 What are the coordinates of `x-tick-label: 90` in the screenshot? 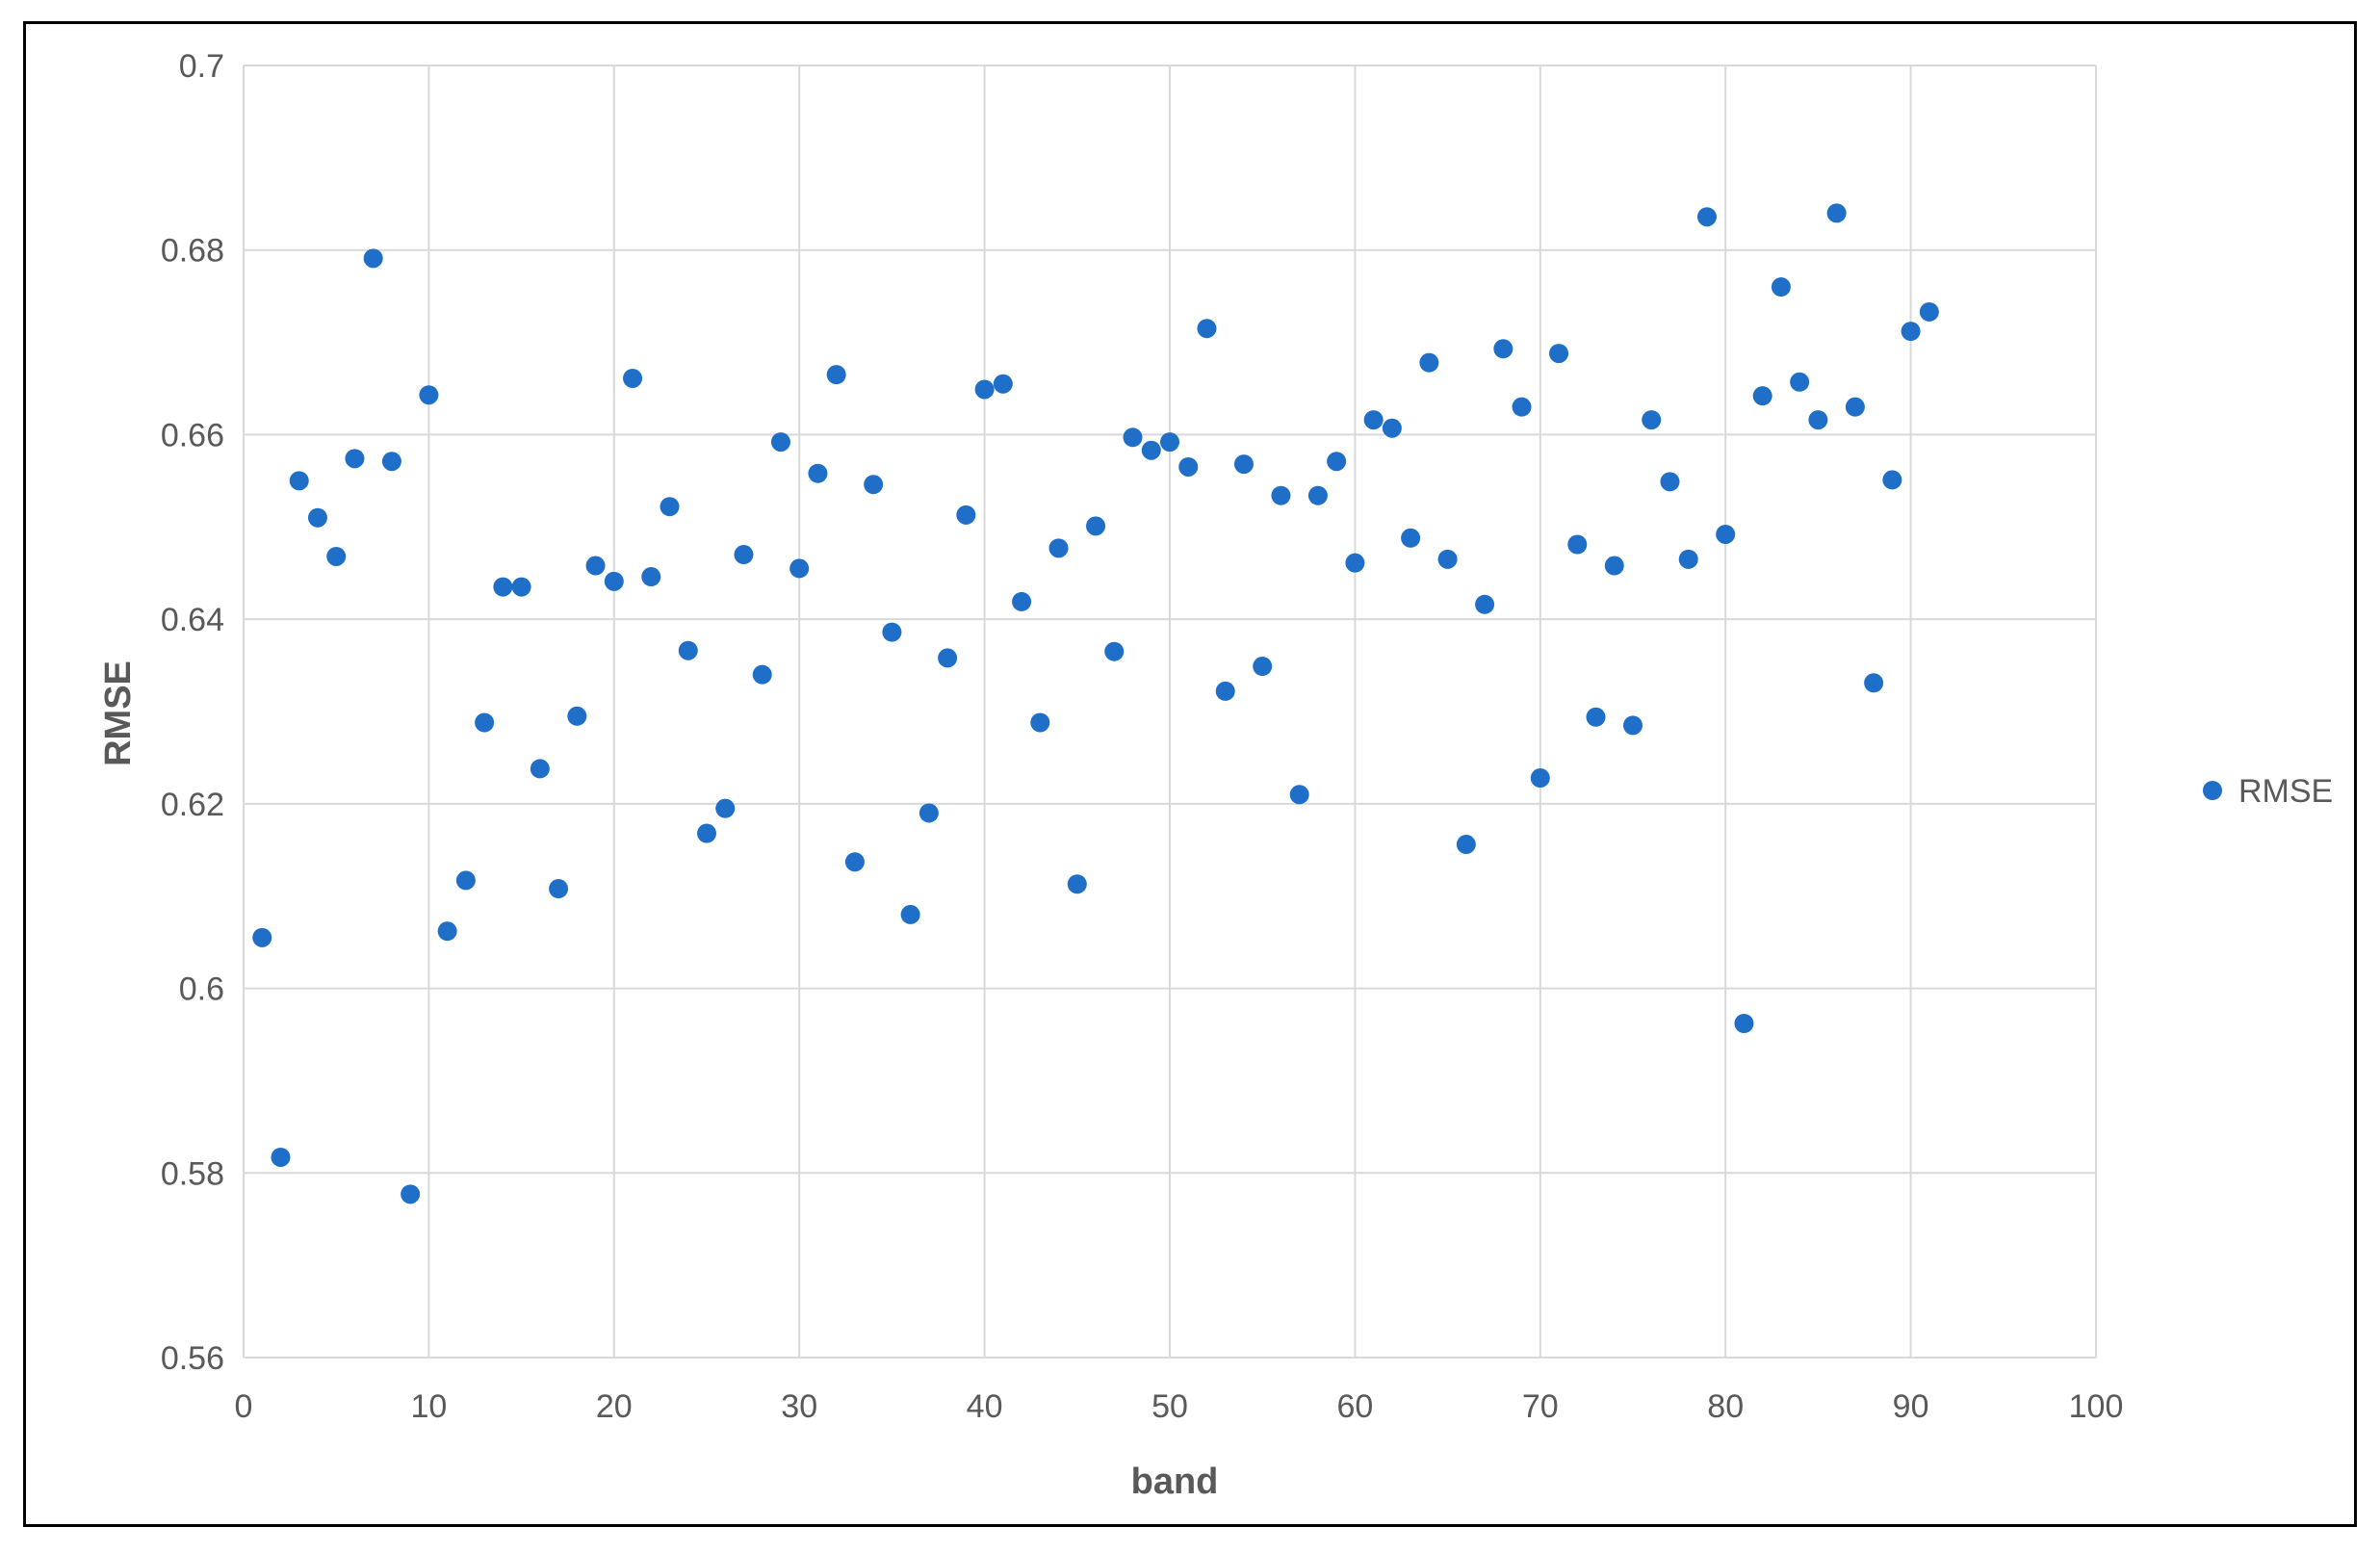 It's located at (1911, 1406).